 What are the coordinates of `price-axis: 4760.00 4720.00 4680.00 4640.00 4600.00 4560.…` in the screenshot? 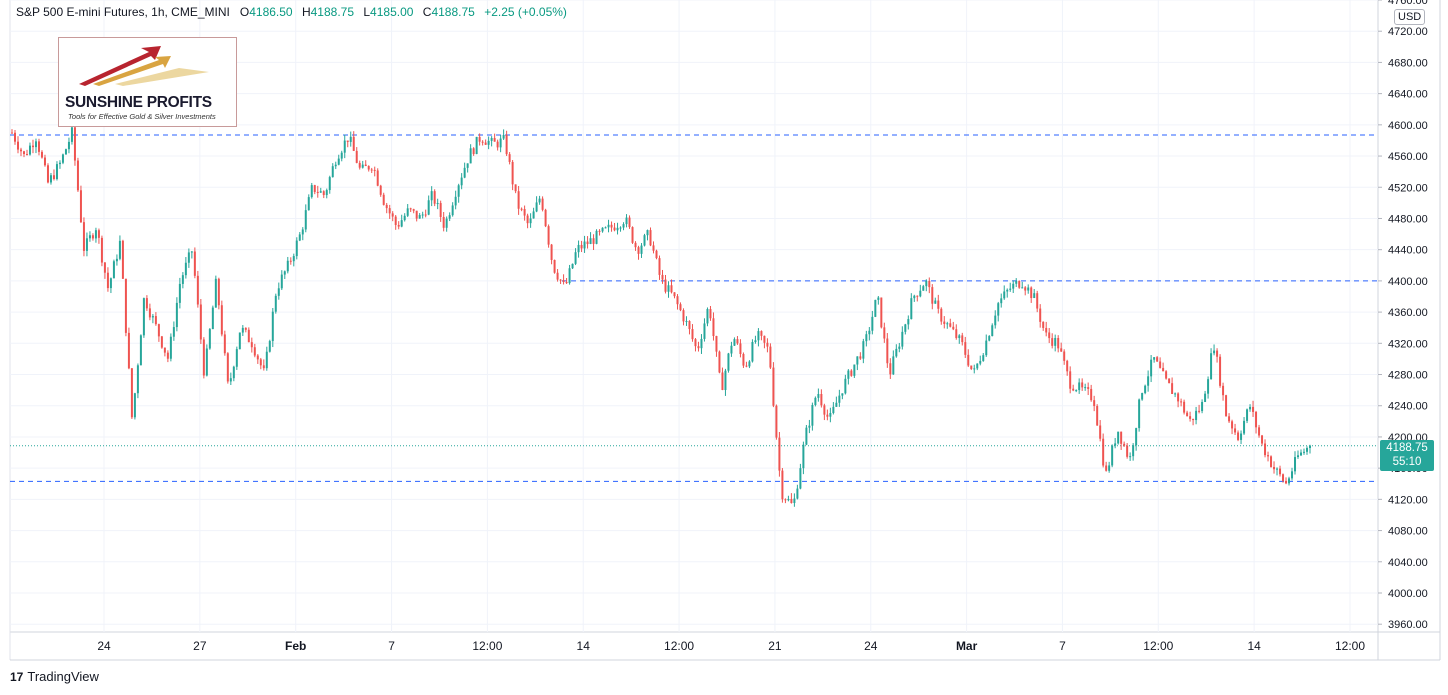 It's located at (1403, 315).